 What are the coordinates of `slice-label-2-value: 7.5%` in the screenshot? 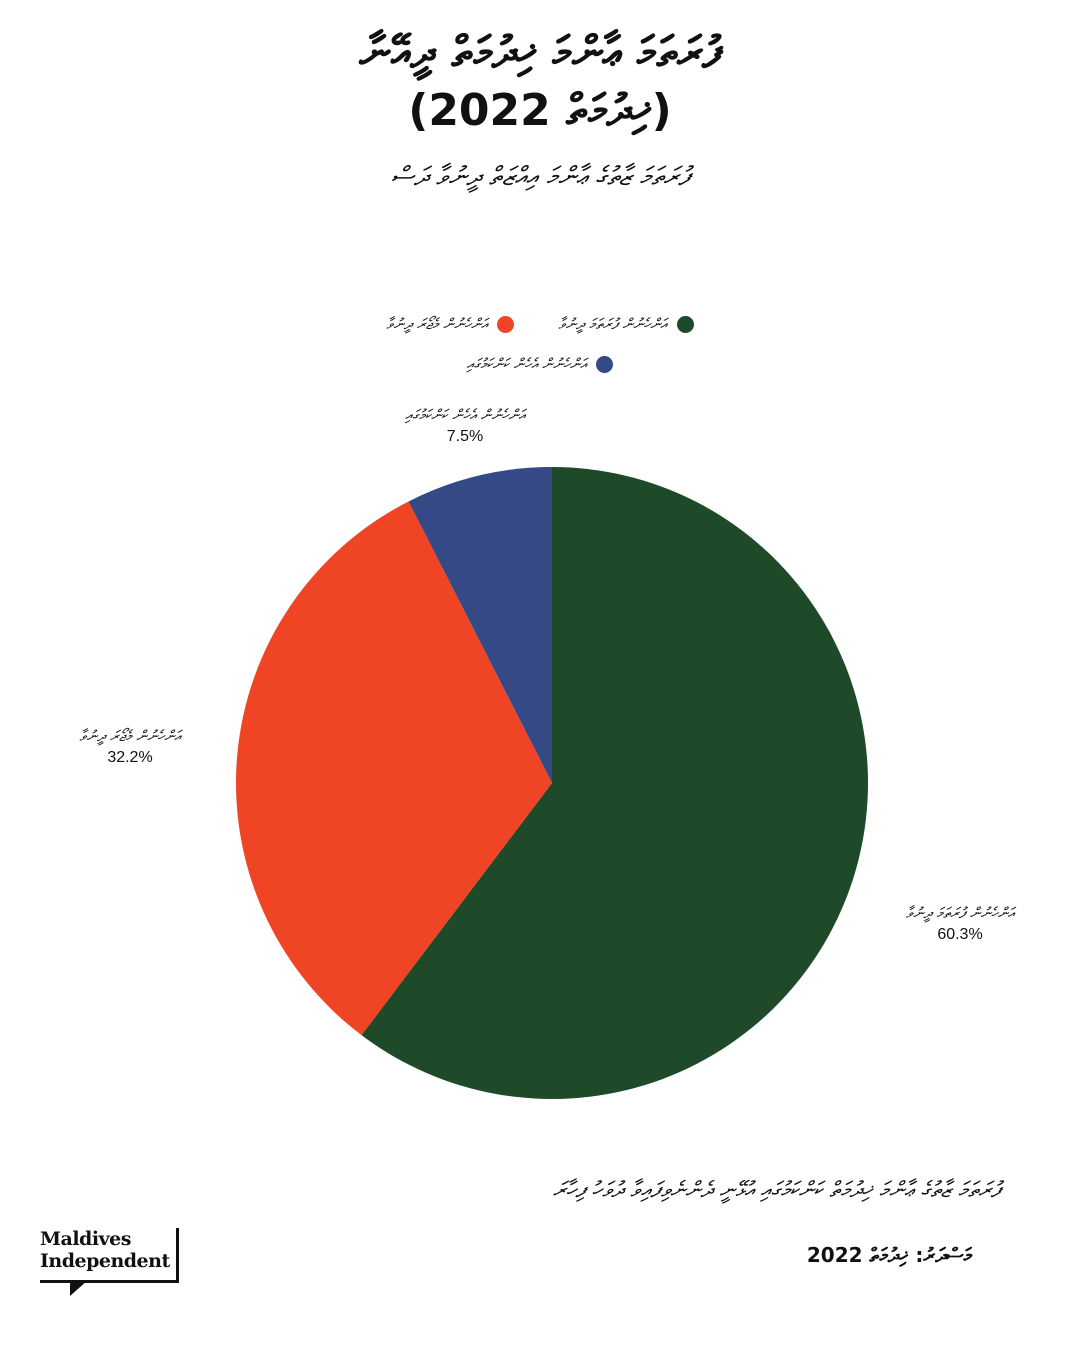 It's located at (465, 436).